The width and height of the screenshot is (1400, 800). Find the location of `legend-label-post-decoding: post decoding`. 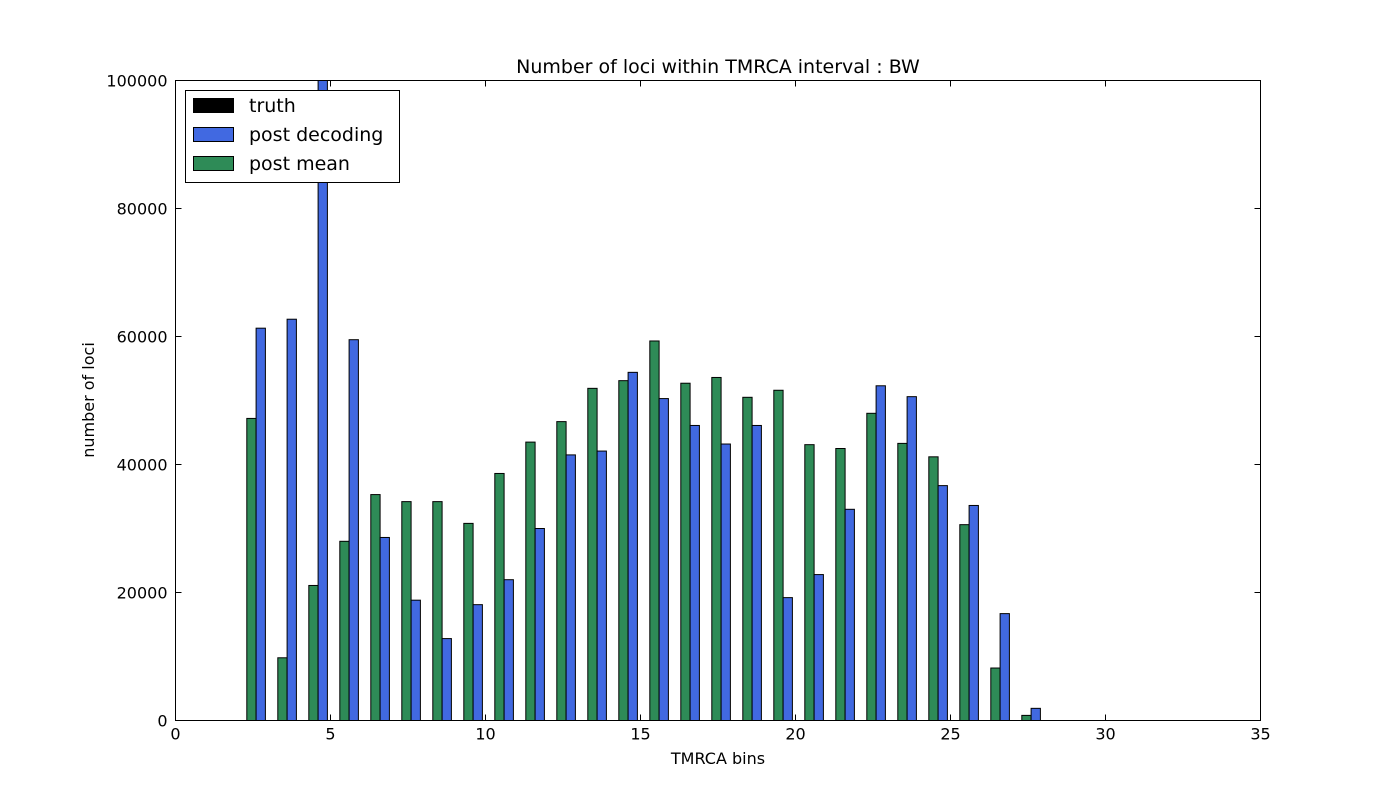

legend-label-post-decoding: post decoding is located at coordinates (316, 135).